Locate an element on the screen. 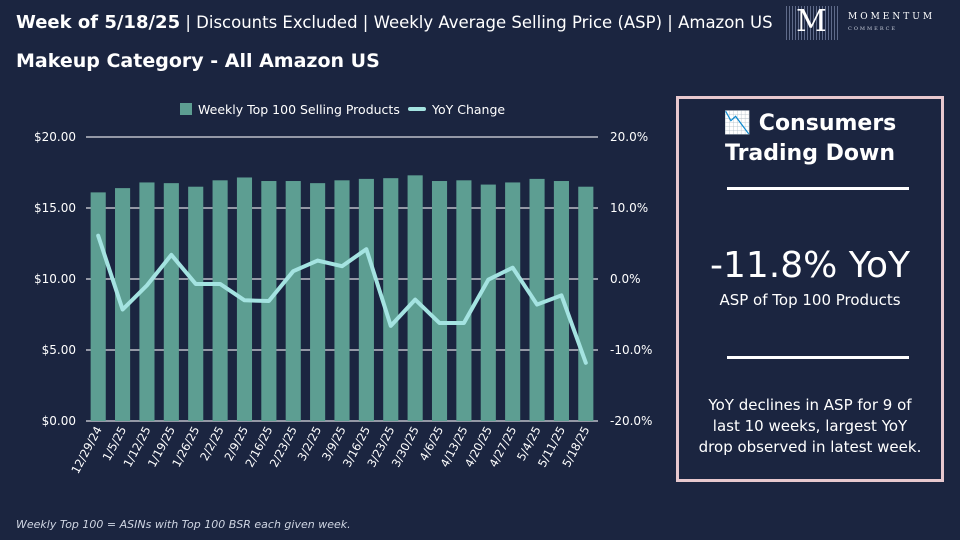  yoy-stat: -11.8% YoY is located at coordinates (810, 265).